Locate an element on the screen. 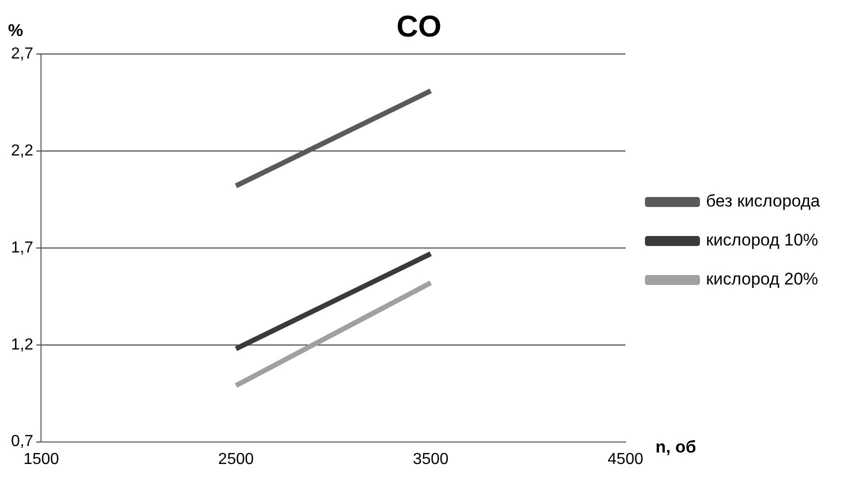 The height and width of the screenshot is (480, 844). y-tick-label: 0,7 is located at coordinates (22, 441).